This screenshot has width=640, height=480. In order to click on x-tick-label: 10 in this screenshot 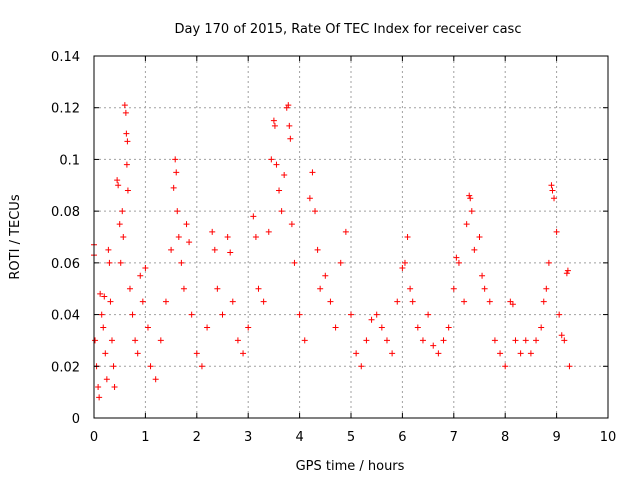, I will do `click(608, 437)`.